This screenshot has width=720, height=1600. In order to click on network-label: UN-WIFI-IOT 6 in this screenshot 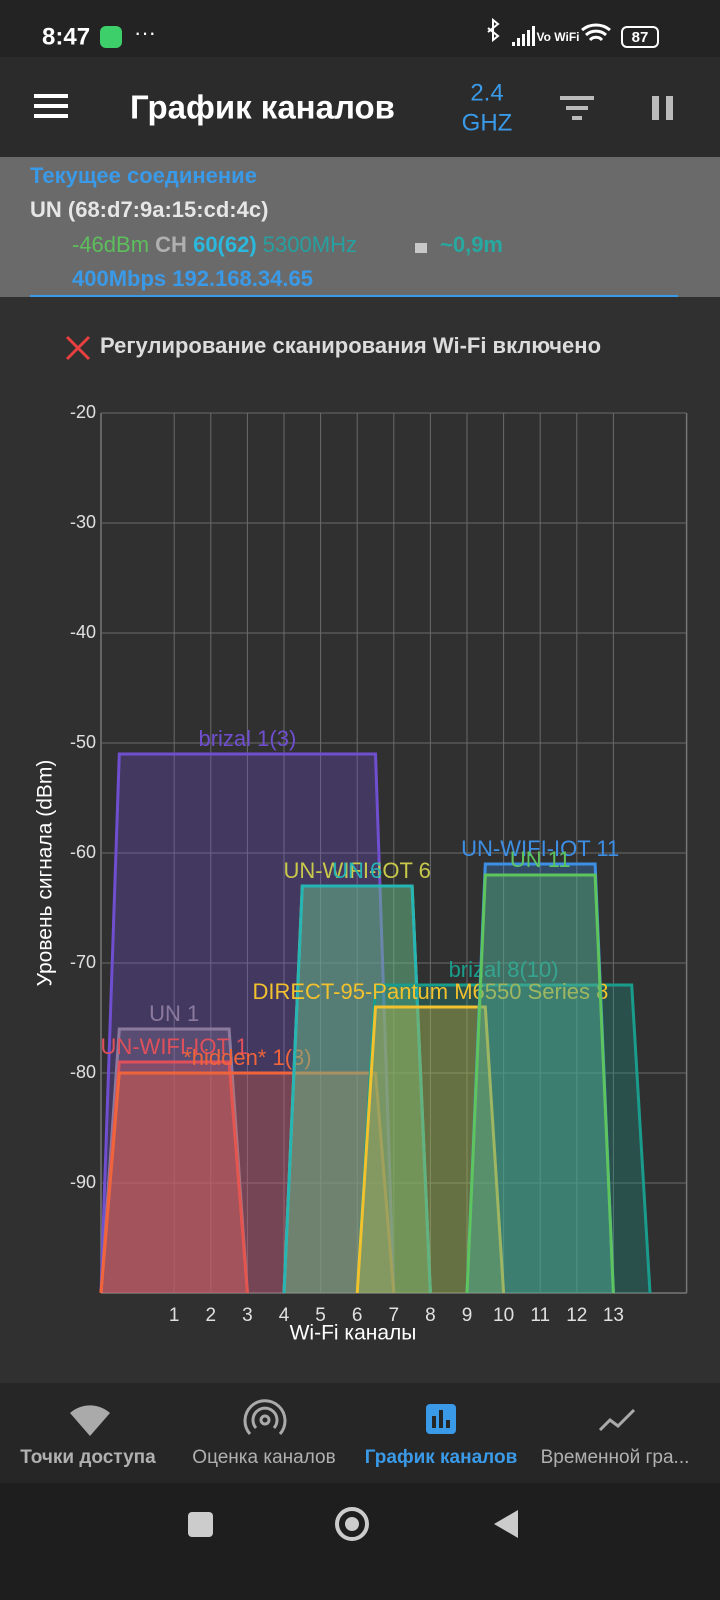, I will do `click(356, 870)`.